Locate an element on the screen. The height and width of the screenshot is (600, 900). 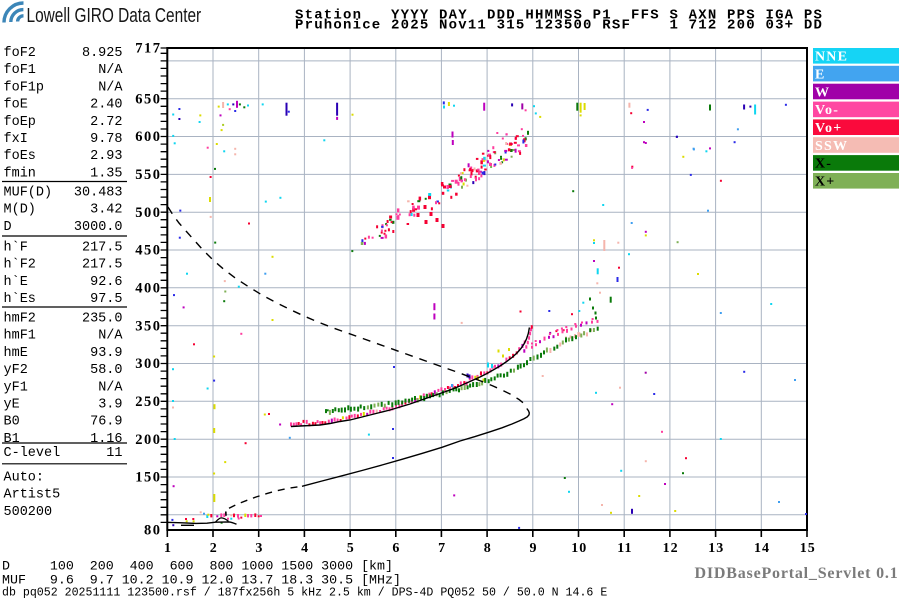
svg-text: 400 is located at coordinates (148, 288).